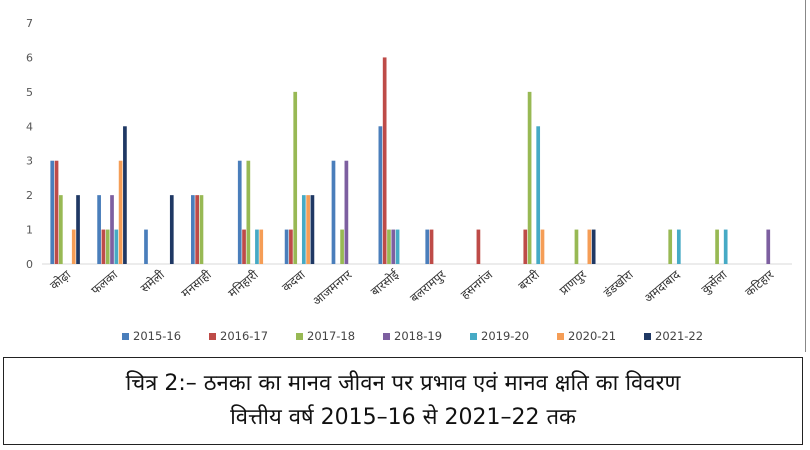 Image resolution: width=810 pixels, height=450 pixels. What do you see at coordinates (243, 283) in the screenshot?
I see `x-tick-label: मनिहारी` at bounding box center [243, 283].